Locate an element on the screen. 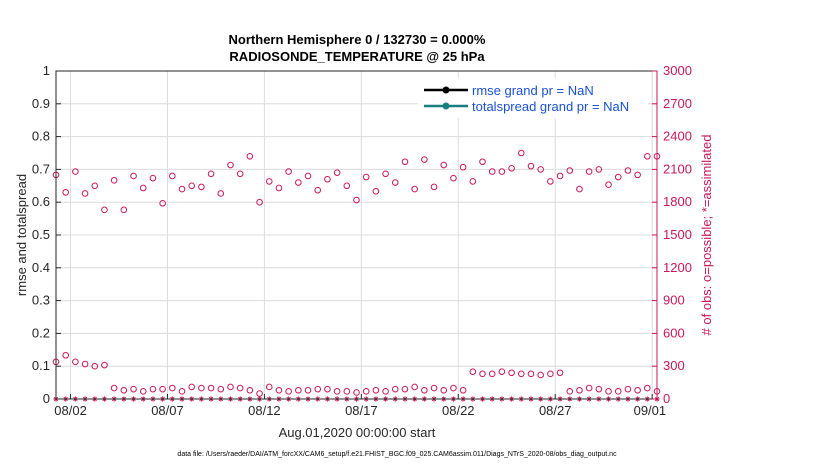 The height and width of the screenshot is (470, 830). y-right-tick-label: 2400 is located at coordinates (677, 136).